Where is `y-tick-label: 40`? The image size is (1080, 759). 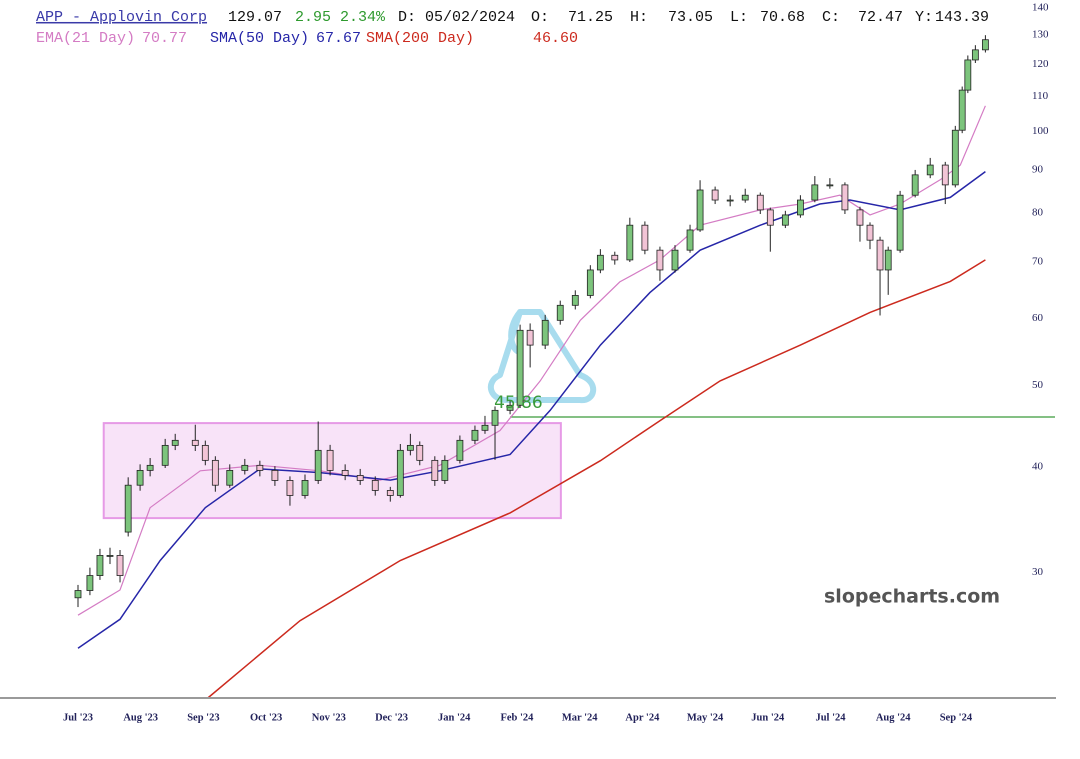 y-tick-label: 40 is located at coordinates (1038, 467).